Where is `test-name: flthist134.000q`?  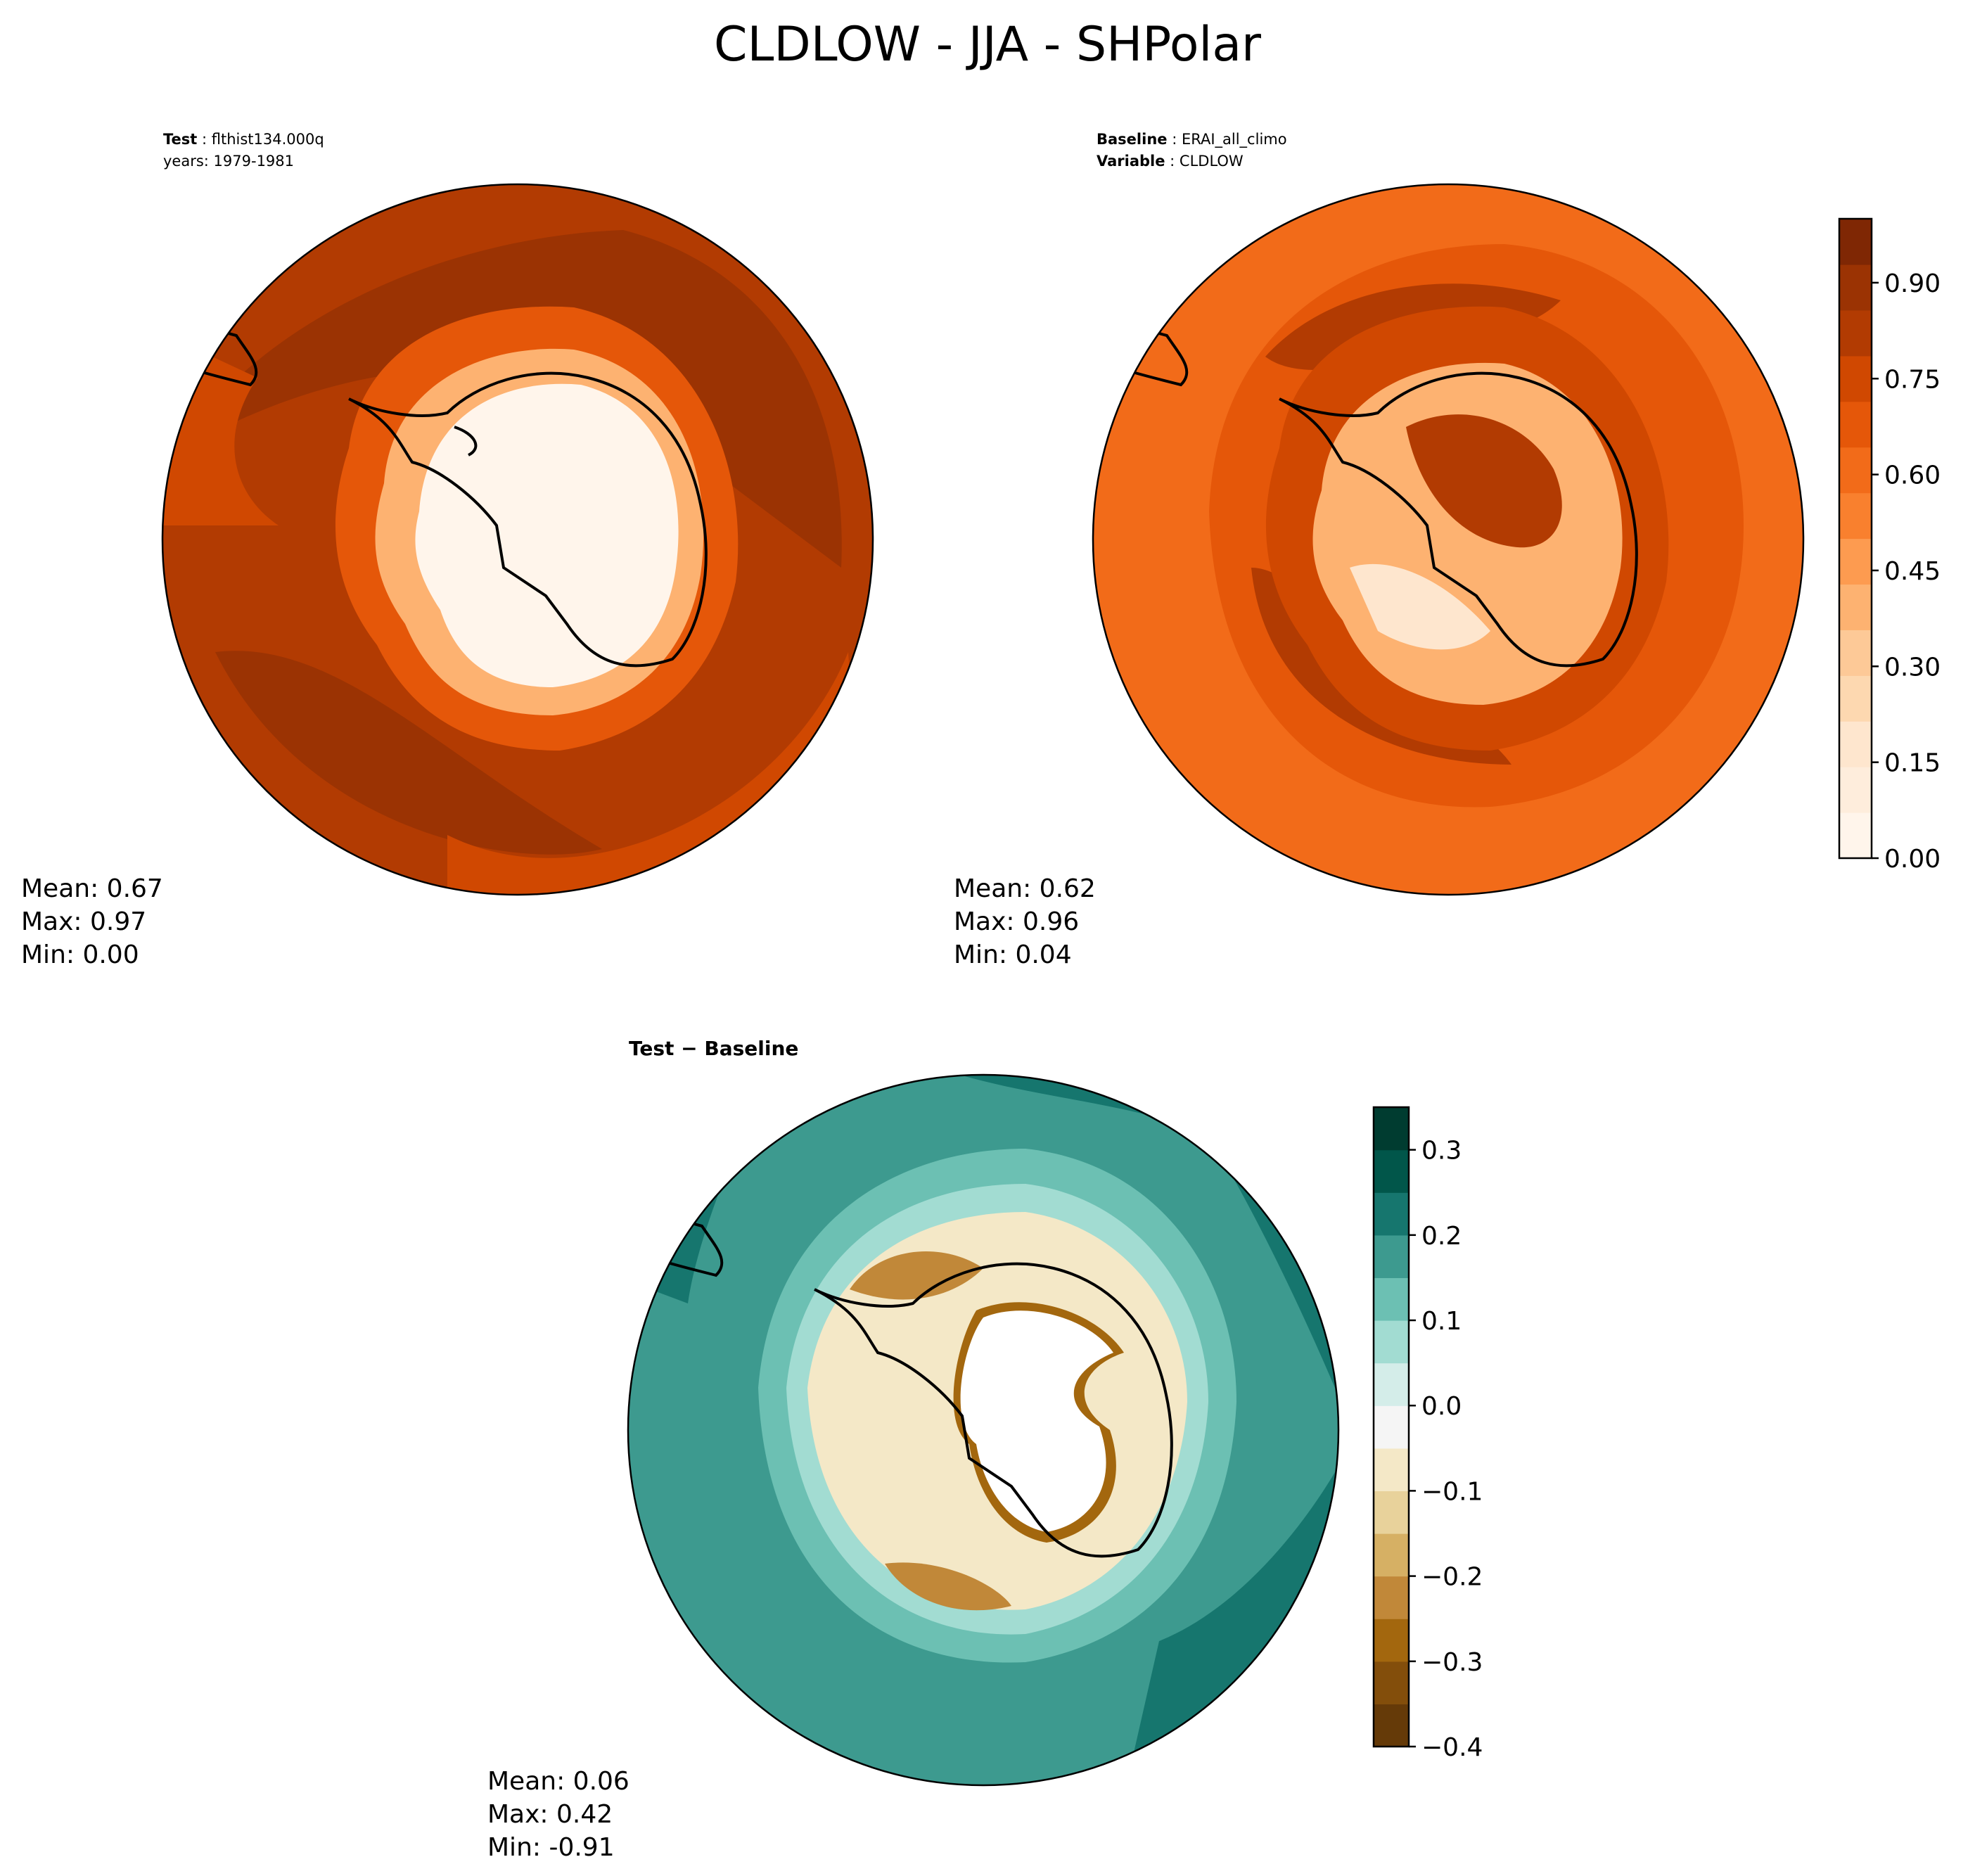
test-name: flthist134.000q is located at coordinates (268, 139).